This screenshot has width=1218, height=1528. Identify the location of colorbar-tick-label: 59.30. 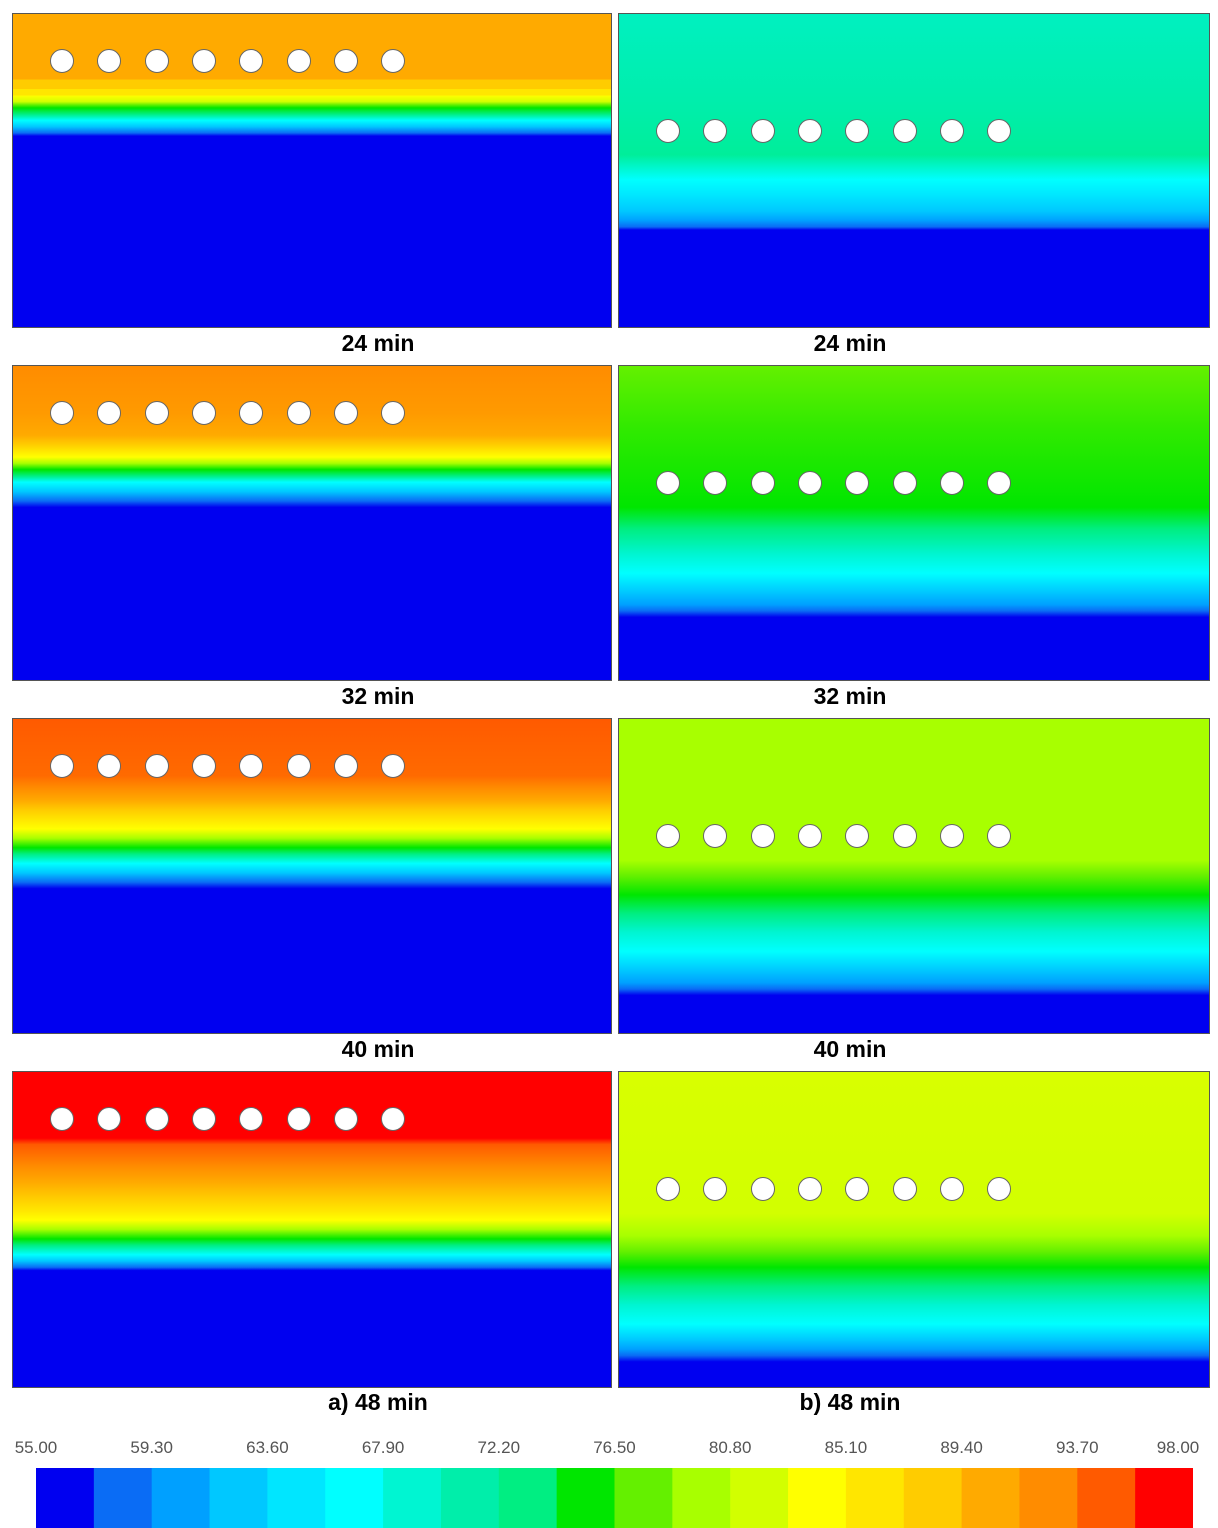
(151, 1447).